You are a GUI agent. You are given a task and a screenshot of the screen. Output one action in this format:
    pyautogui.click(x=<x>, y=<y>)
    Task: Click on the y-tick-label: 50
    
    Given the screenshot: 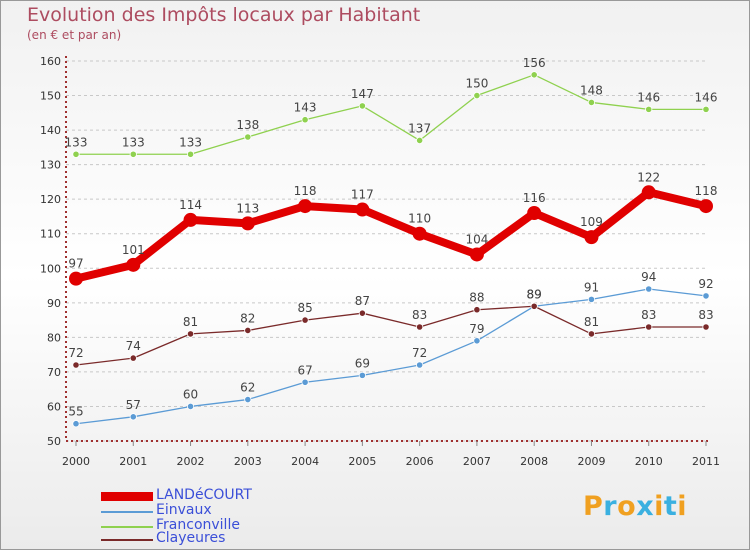 What is the action you would take?
    pyautogui.click(x=54, y=441)
    